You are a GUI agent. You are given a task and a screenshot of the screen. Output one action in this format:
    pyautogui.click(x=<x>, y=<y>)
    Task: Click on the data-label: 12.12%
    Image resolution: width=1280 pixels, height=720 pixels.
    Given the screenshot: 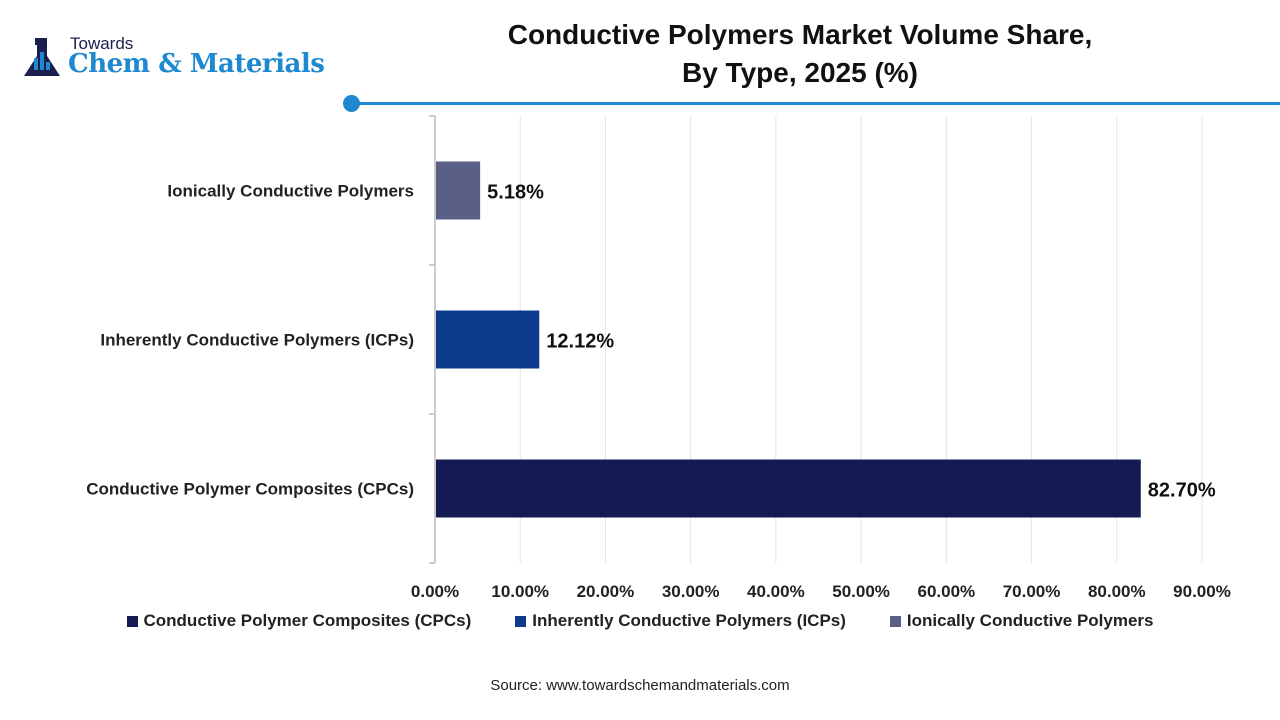 What is the action you would take?
    pyautogui.click(x=580, y=342)
    